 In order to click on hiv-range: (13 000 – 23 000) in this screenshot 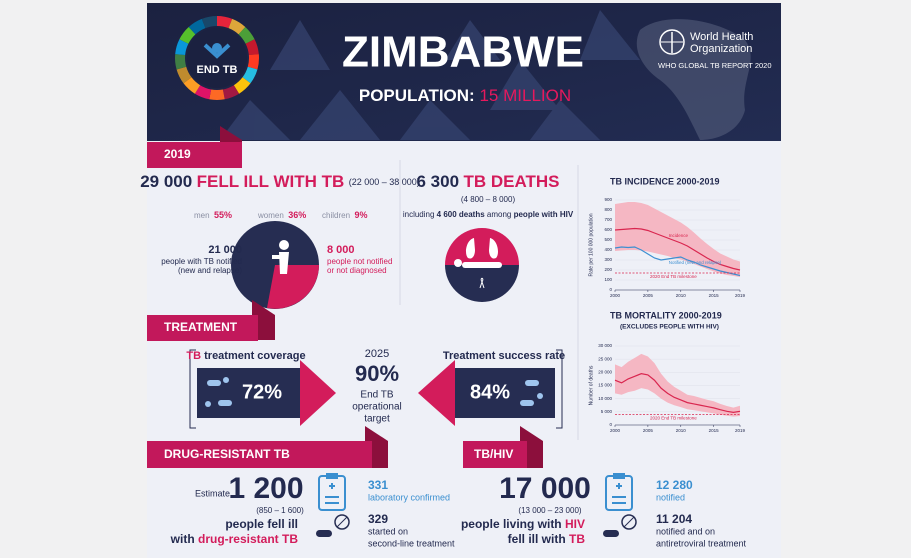, I will do `click(549, 510)`.